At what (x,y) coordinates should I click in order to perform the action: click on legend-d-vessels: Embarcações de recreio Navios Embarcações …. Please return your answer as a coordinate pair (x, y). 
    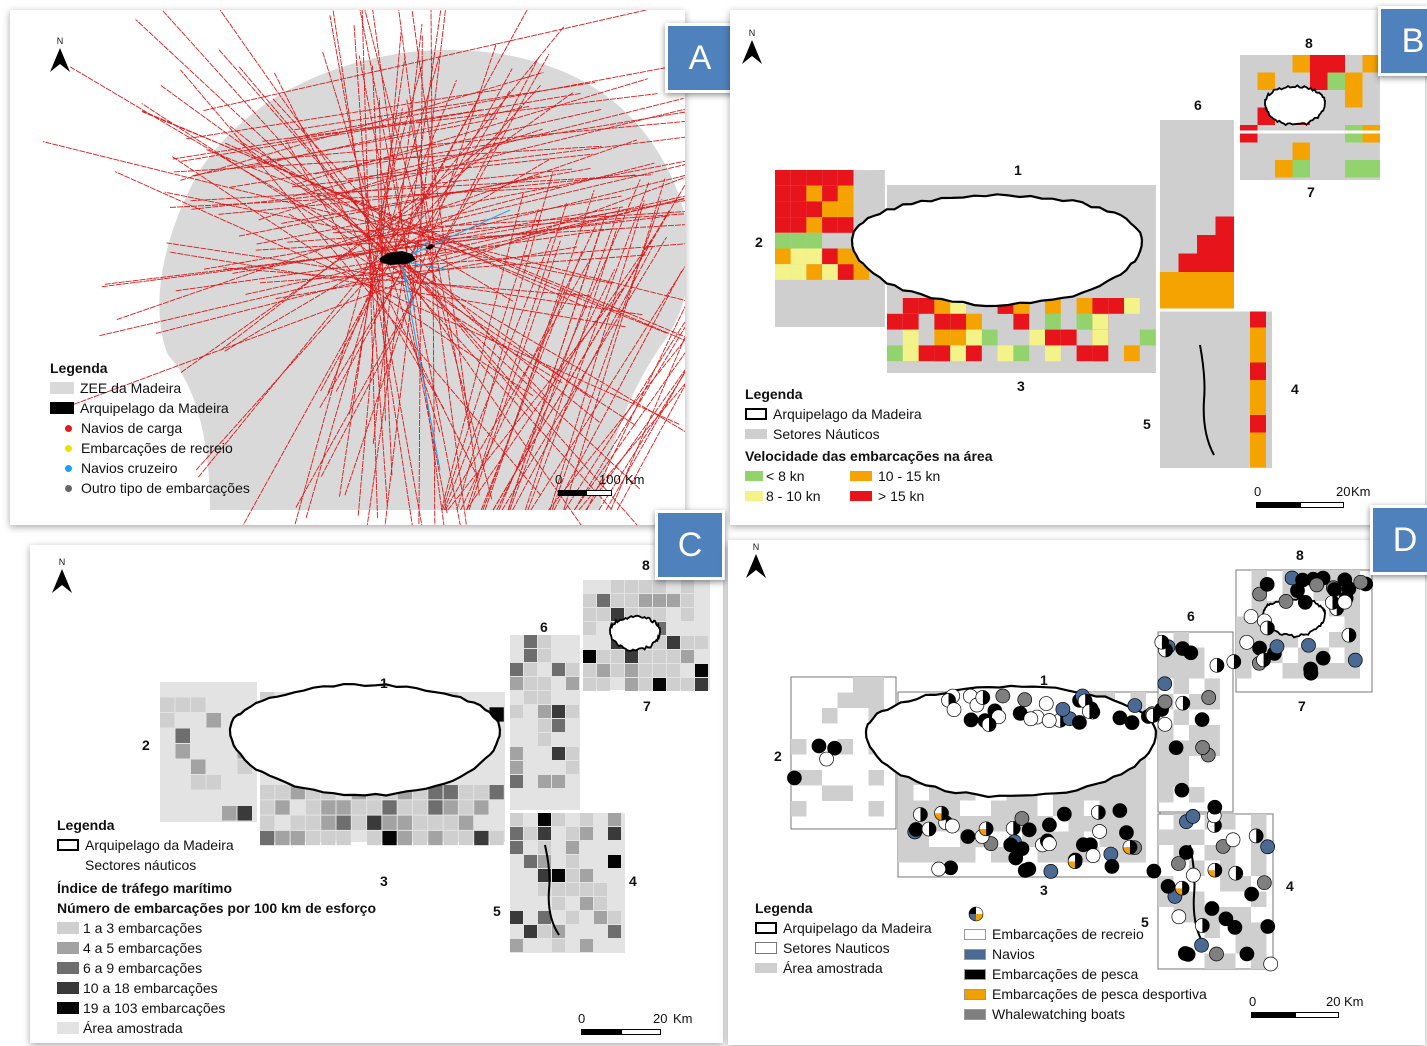
    Looking at the image, I should click on (1085, 974).